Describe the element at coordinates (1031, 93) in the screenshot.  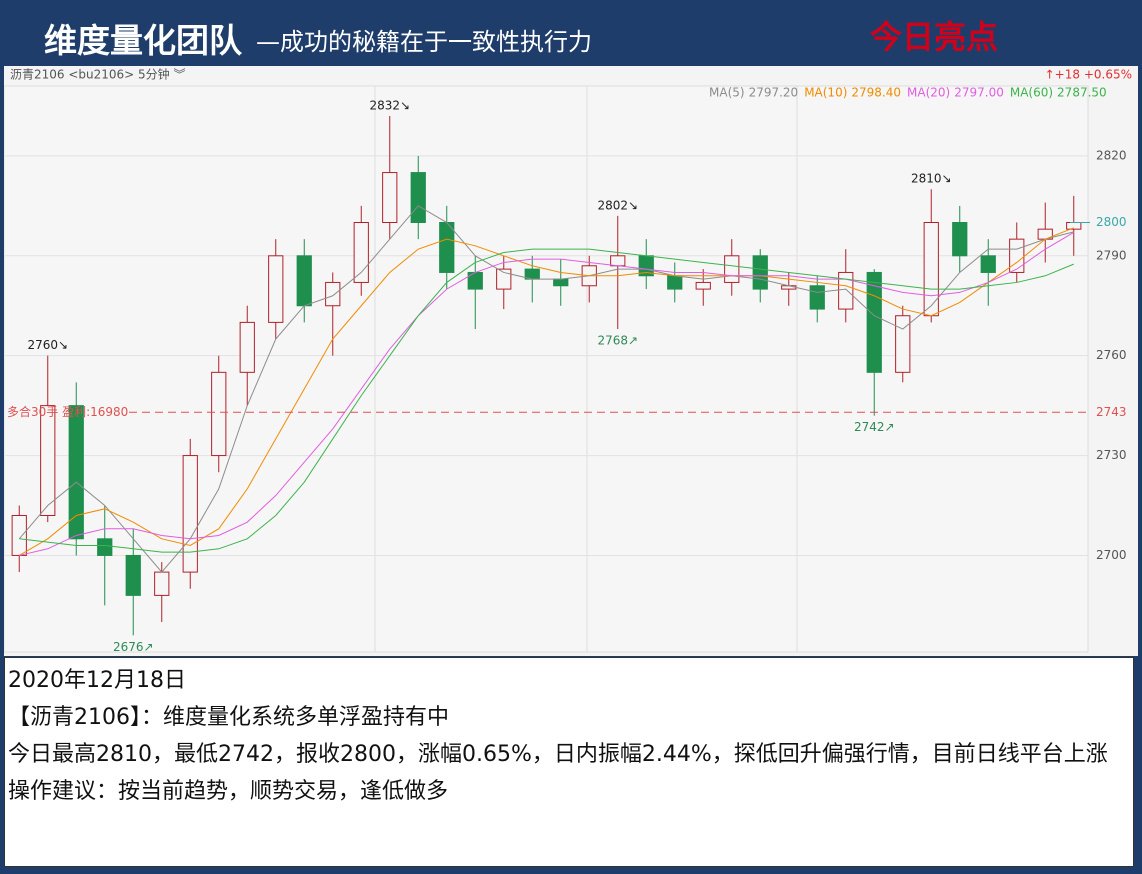
I see `legend-name: MA(60)` at that location.